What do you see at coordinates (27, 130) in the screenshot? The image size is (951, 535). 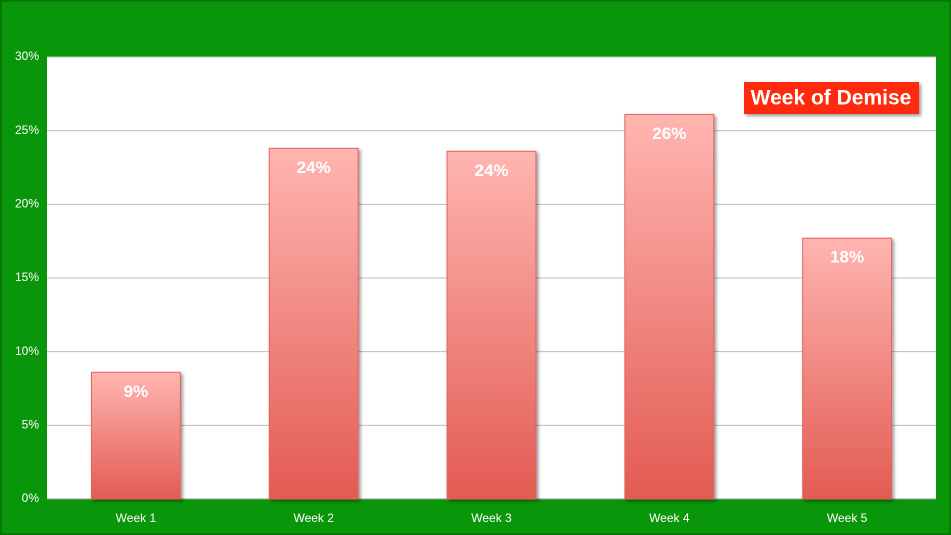 I see `y-tick-label: 25%` at bounding box center [27, 130].